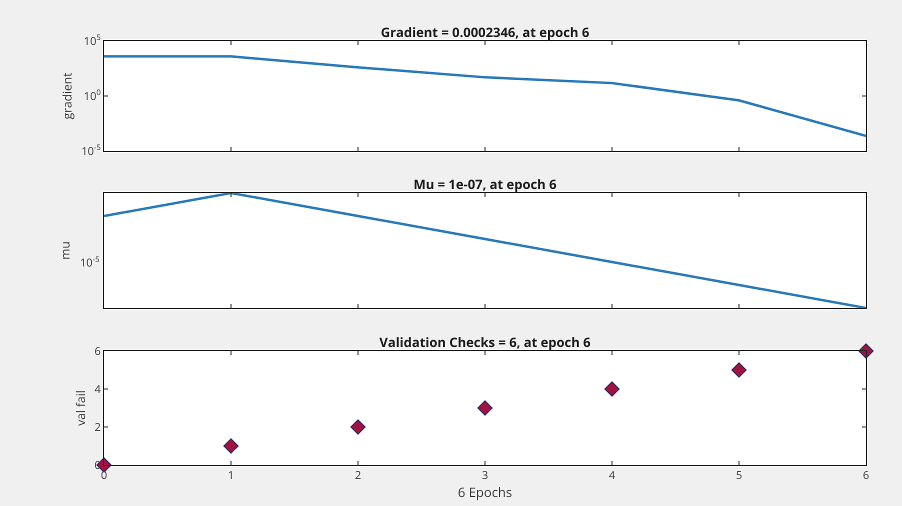  I want to click on y-tick-label: 4, so click(98, 389).